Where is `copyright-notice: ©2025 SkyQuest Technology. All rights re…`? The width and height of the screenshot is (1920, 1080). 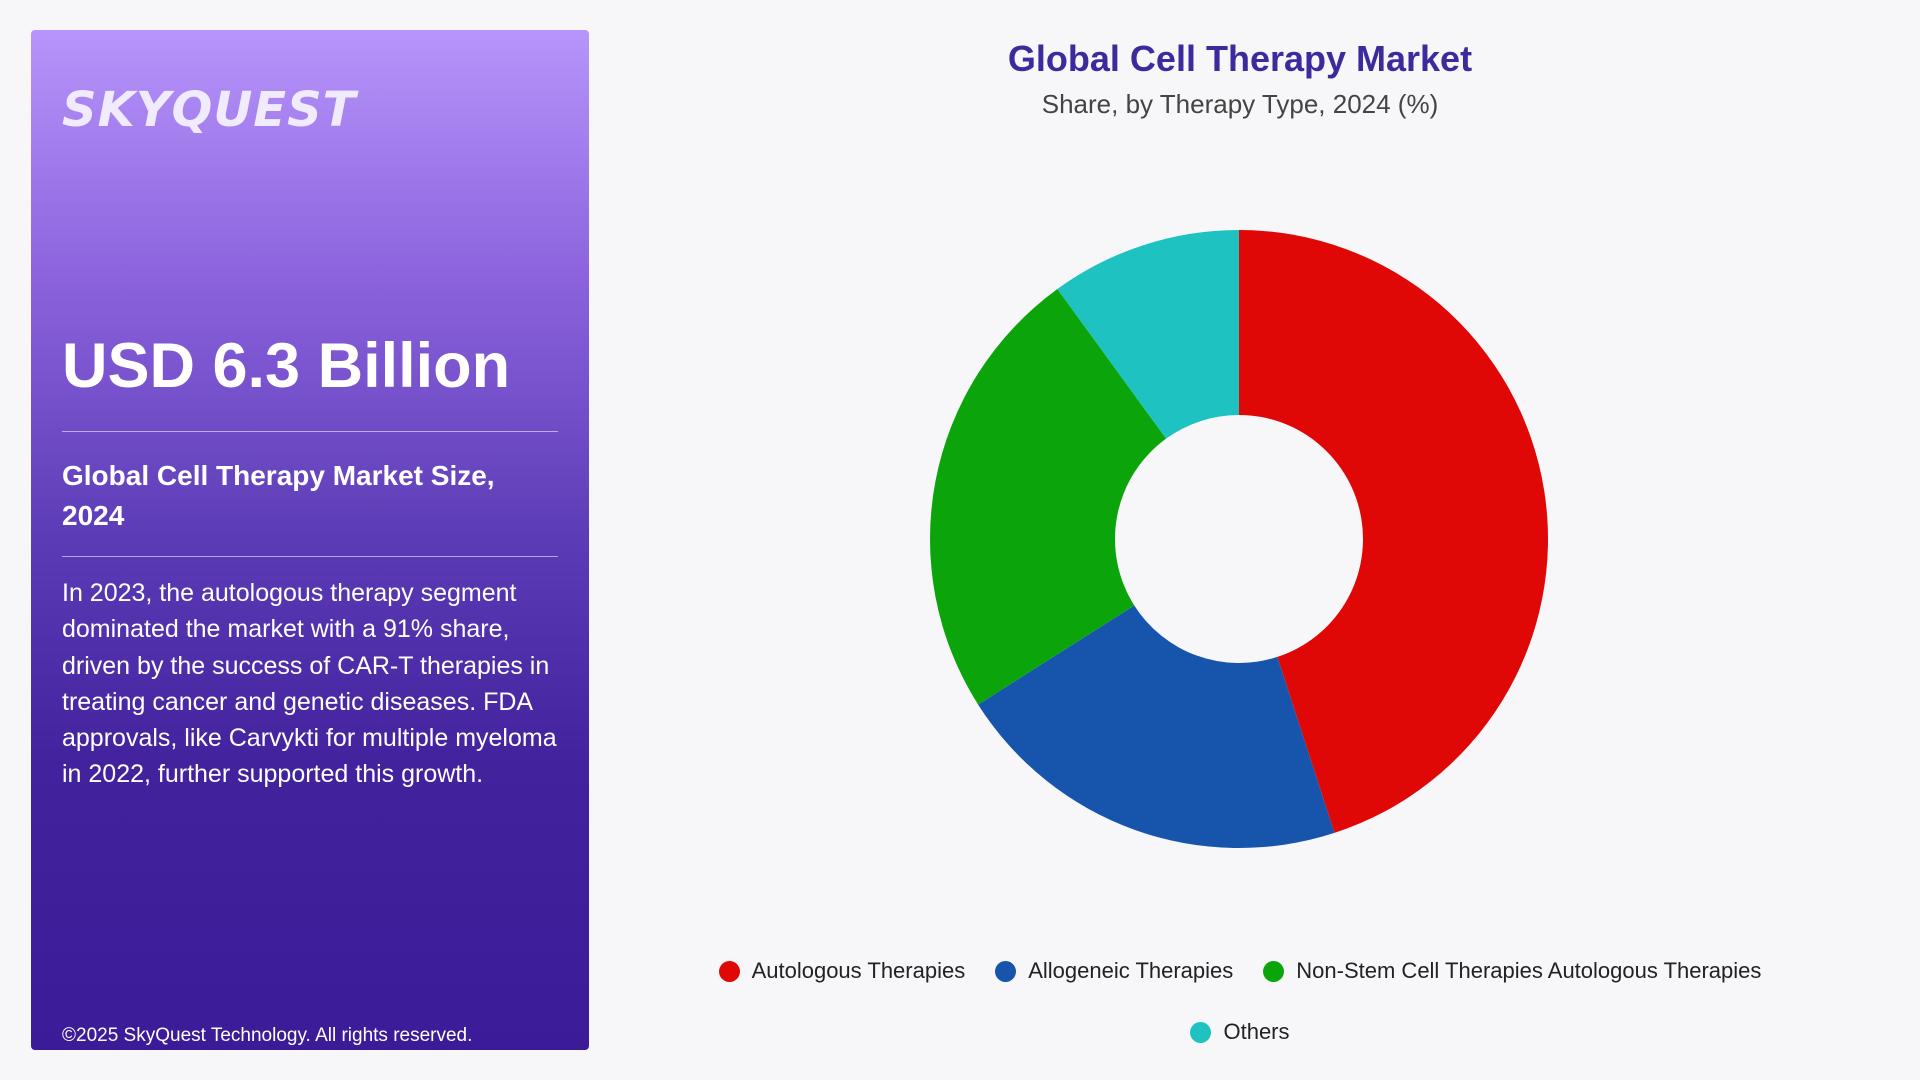
copyright-notice: ©2025 SkyQuest Technology. All rights re… is located at coordinates (267, 1035).